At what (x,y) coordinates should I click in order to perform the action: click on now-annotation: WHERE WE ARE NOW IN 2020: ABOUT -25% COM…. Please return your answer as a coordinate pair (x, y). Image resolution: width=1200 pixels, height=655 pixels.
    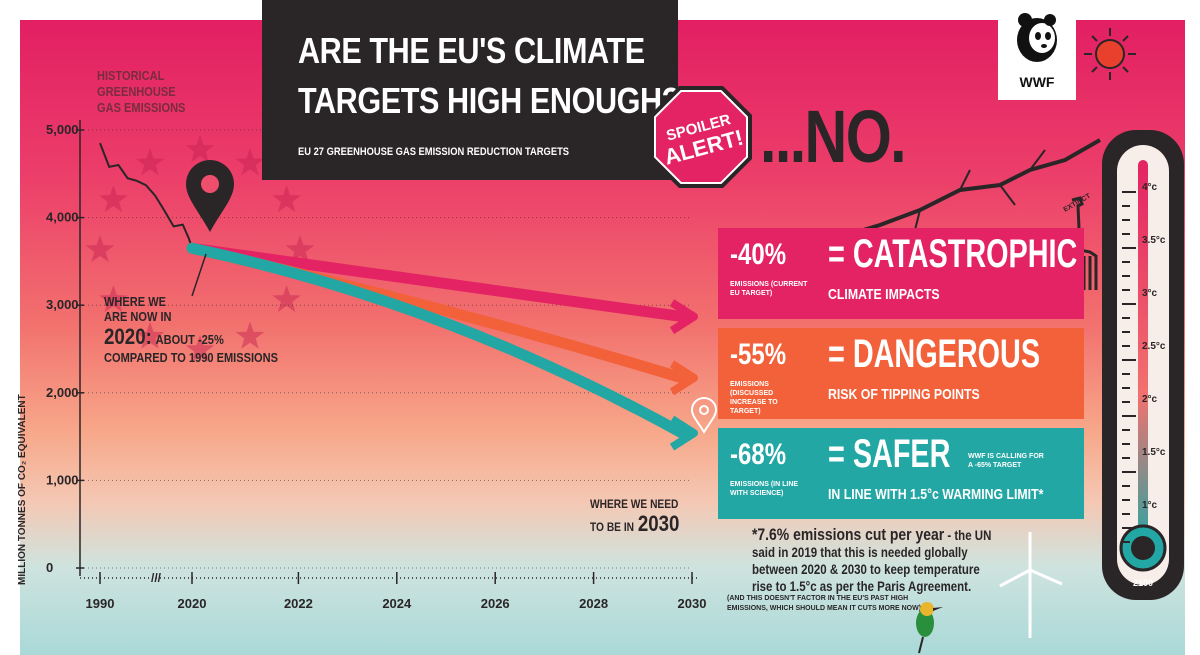
    Looking at the image, I should click on (206, 329).